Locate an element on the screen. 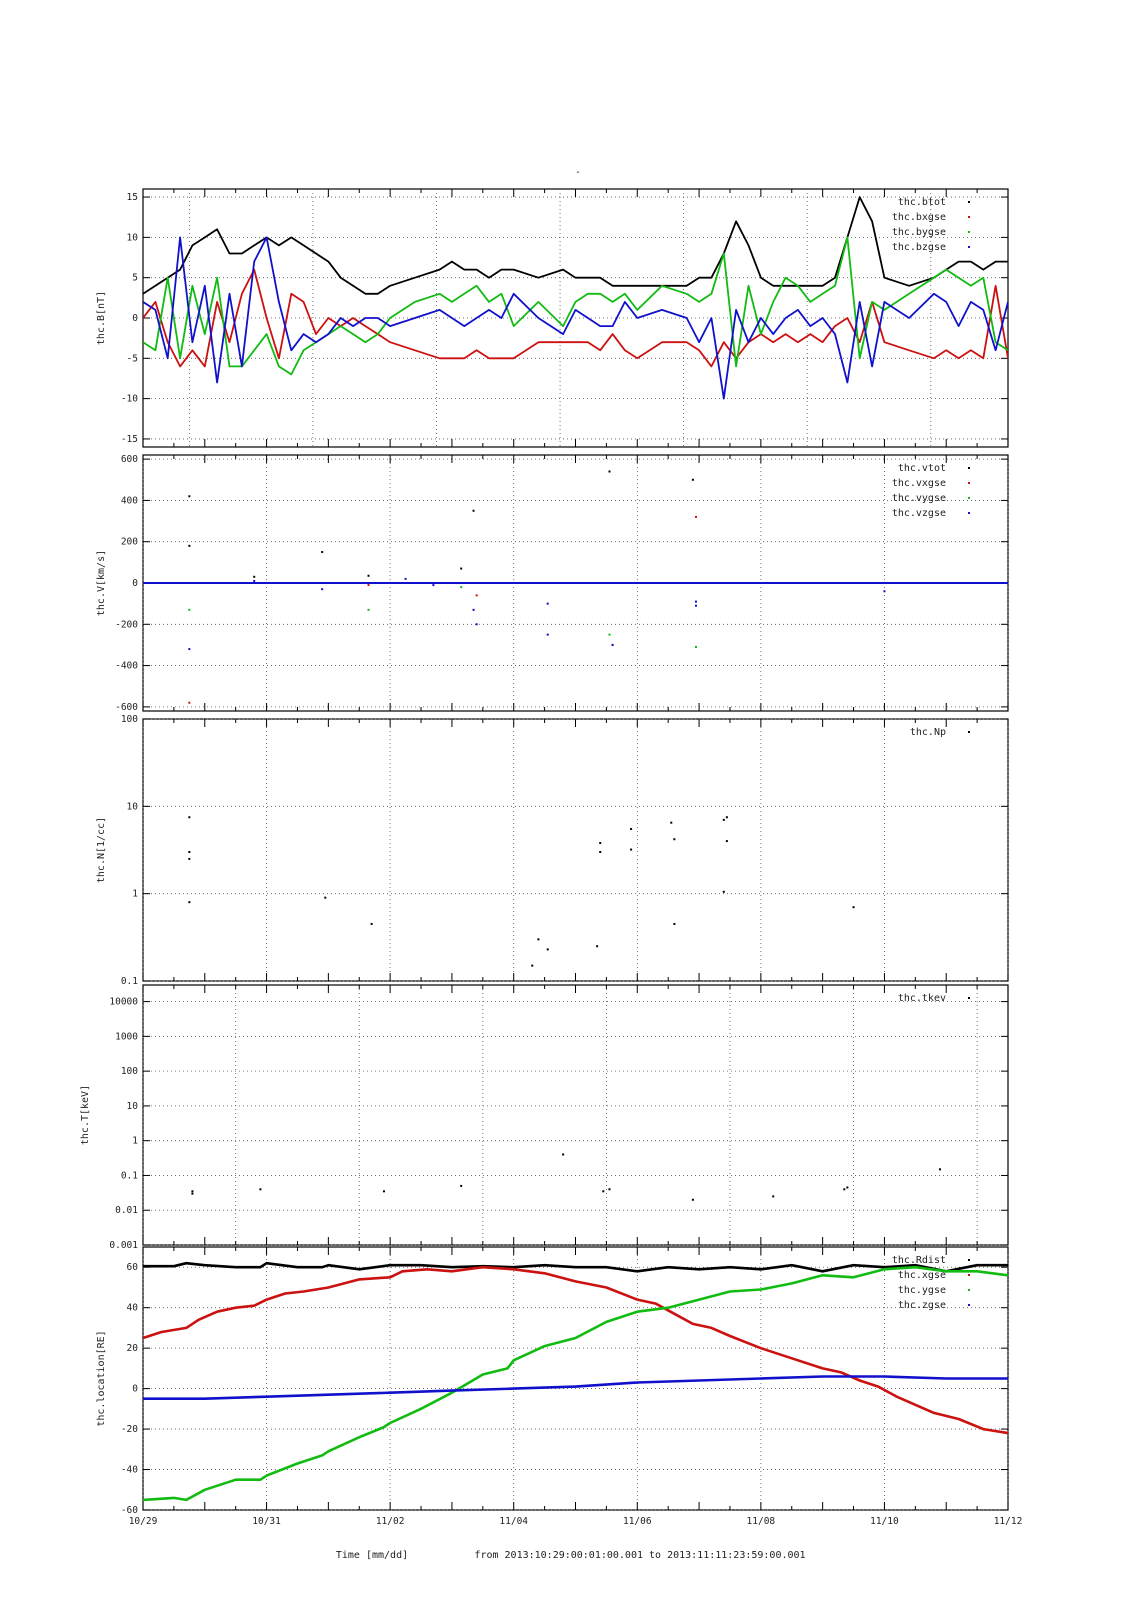 This screenshot has width=1131, height=1600. y-axis-label: thc.V[km/s] is located at coordinates (101, 583).